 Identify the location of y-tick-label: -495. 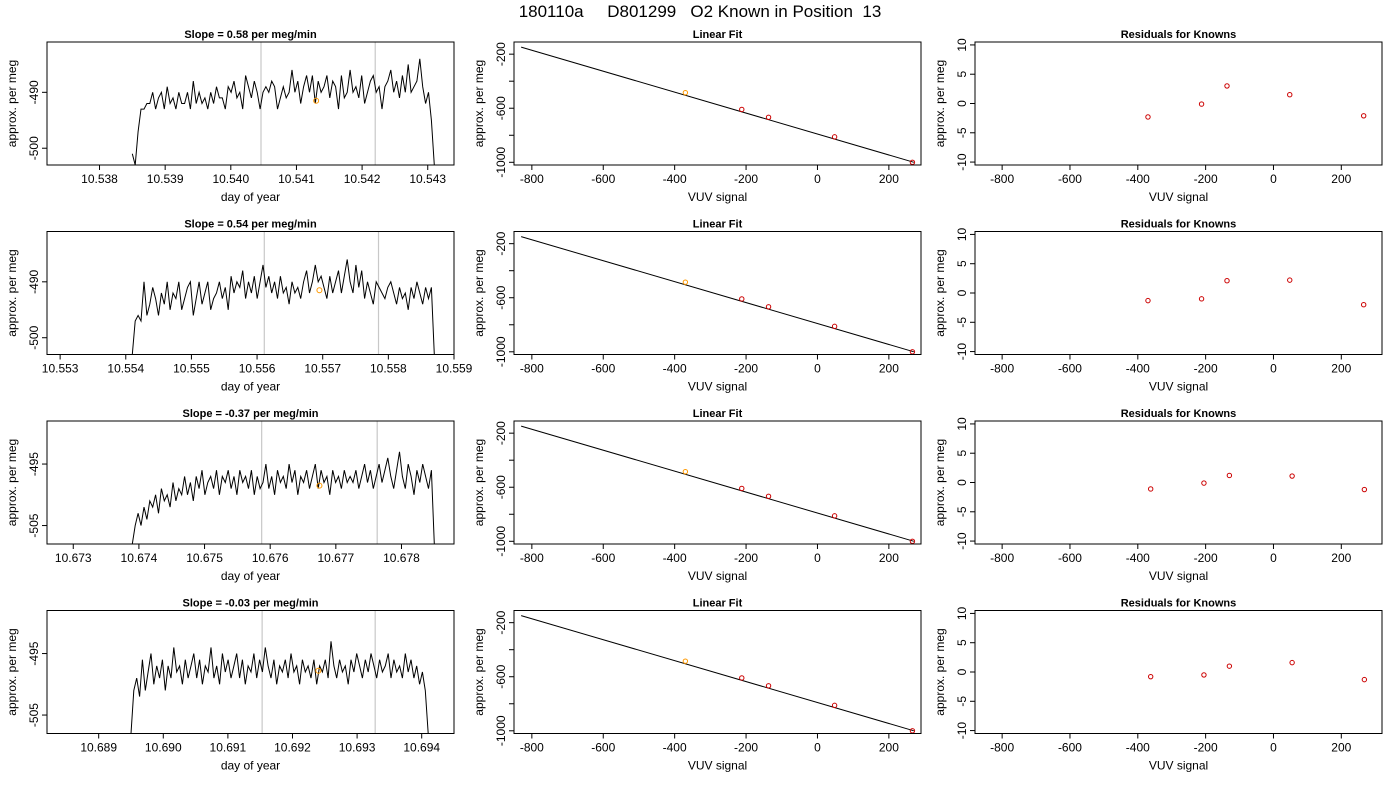
(34, 464).